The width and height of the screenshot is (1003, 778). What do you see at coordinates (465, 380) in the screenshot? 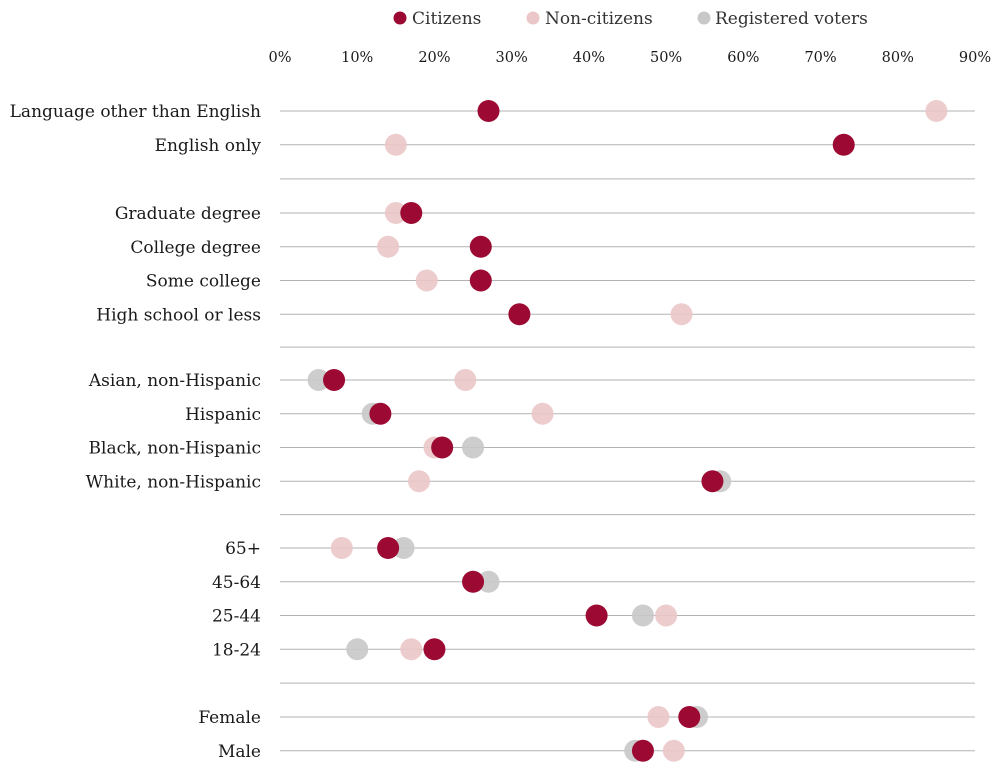
I see `dot-non-citizens-asian-non-hispanic` at bounding box center [465, 380].